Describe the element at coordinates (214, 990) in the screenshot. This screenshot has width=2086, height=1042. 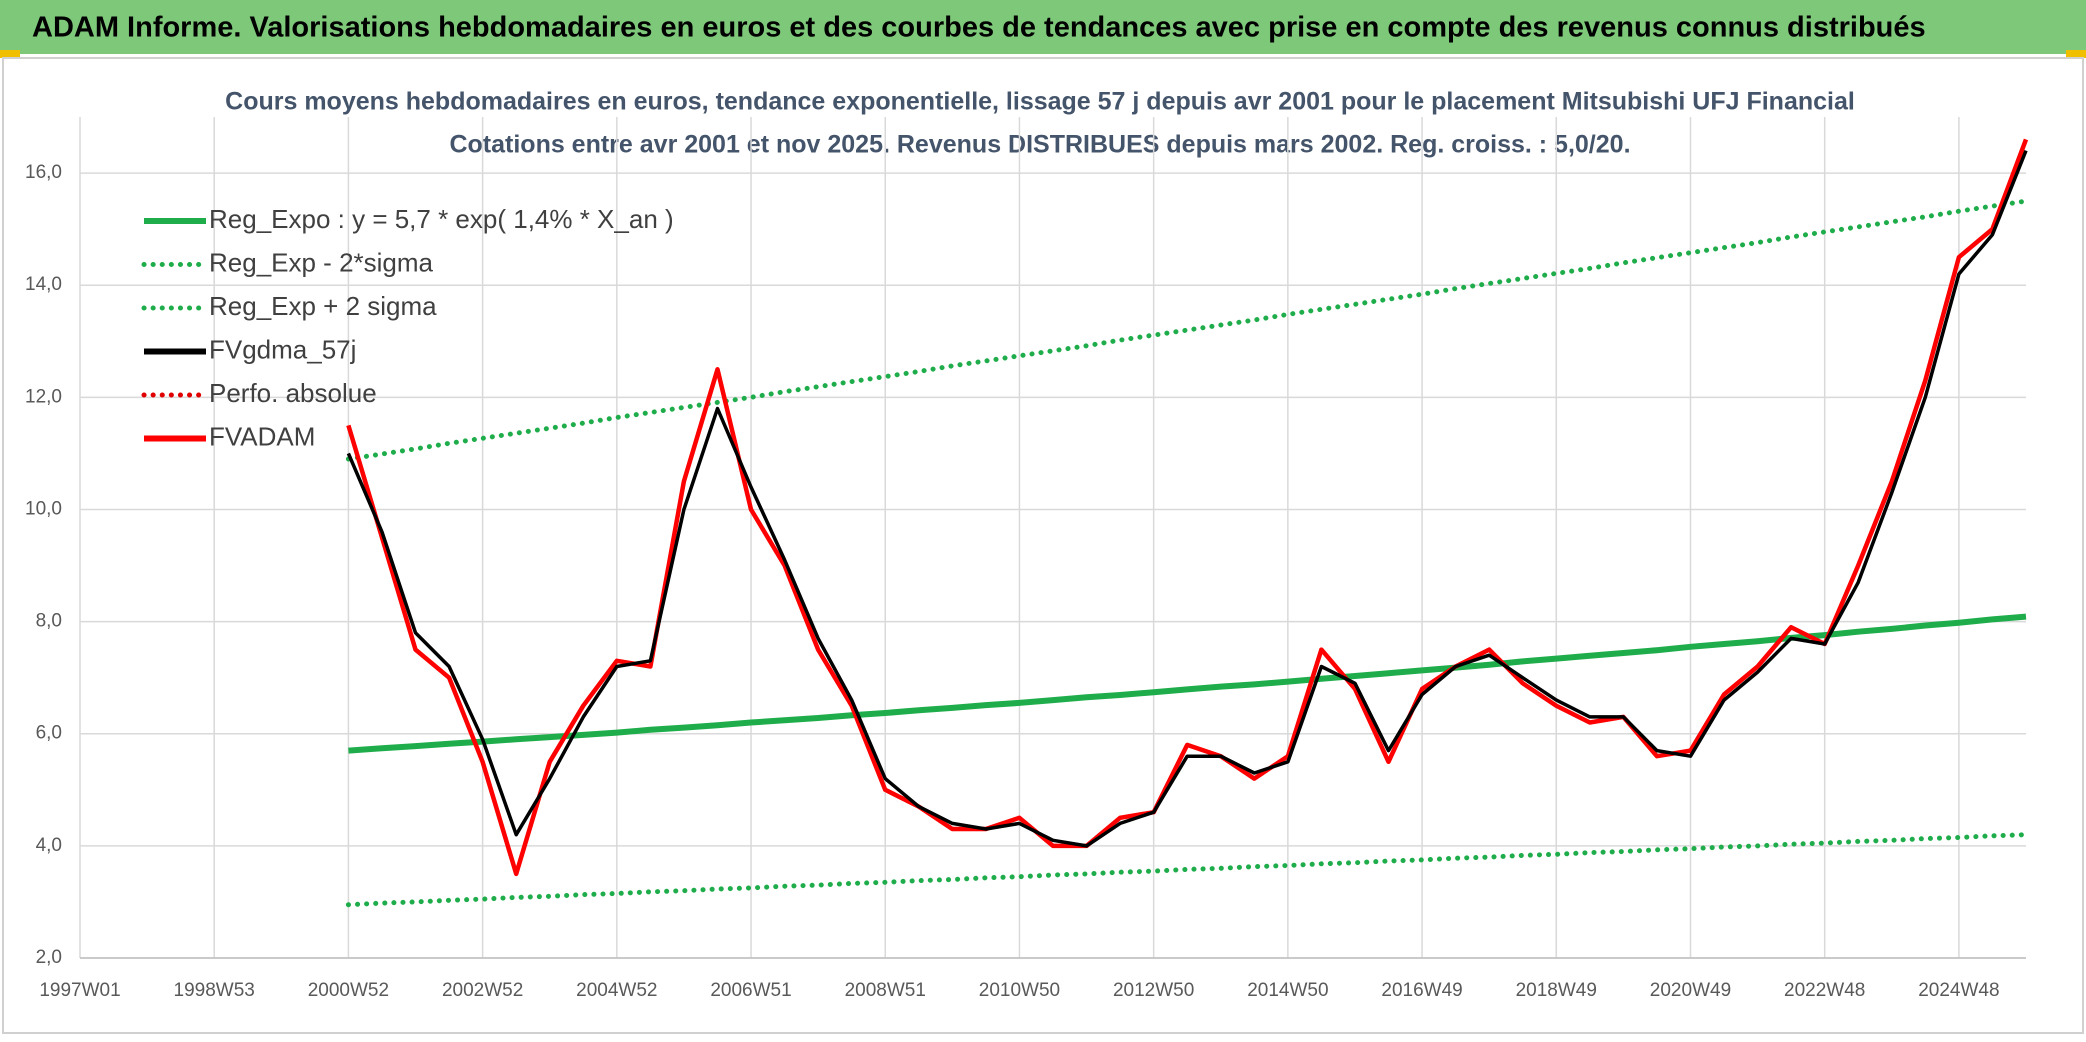
I see `x-tick-label: 1998W53` at that location.